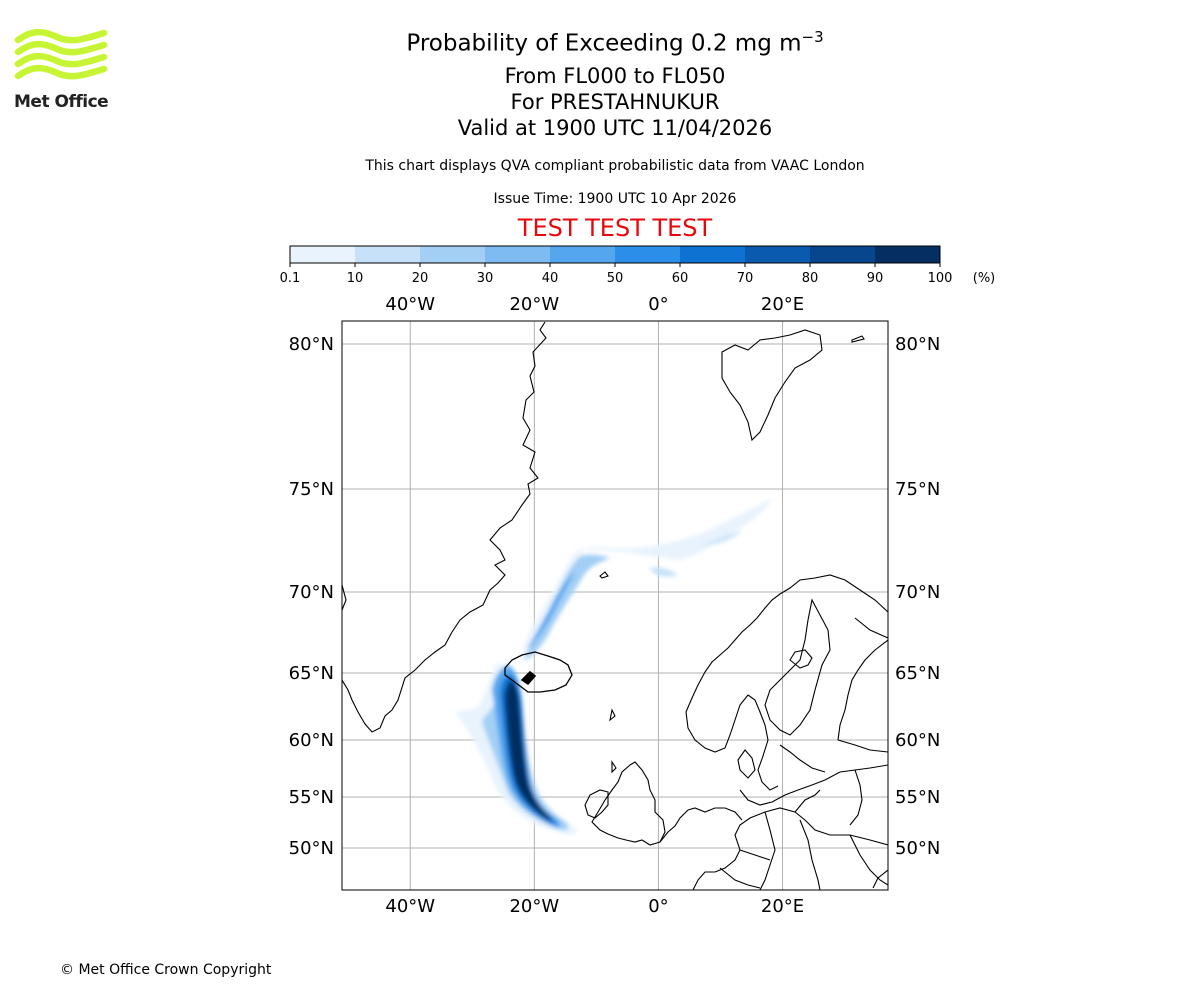 The width and height of the screenshot is (1200, 1000). Describe the element at coordinates (61, 54) in the screenshot. I see `met-office-logo` at that location.